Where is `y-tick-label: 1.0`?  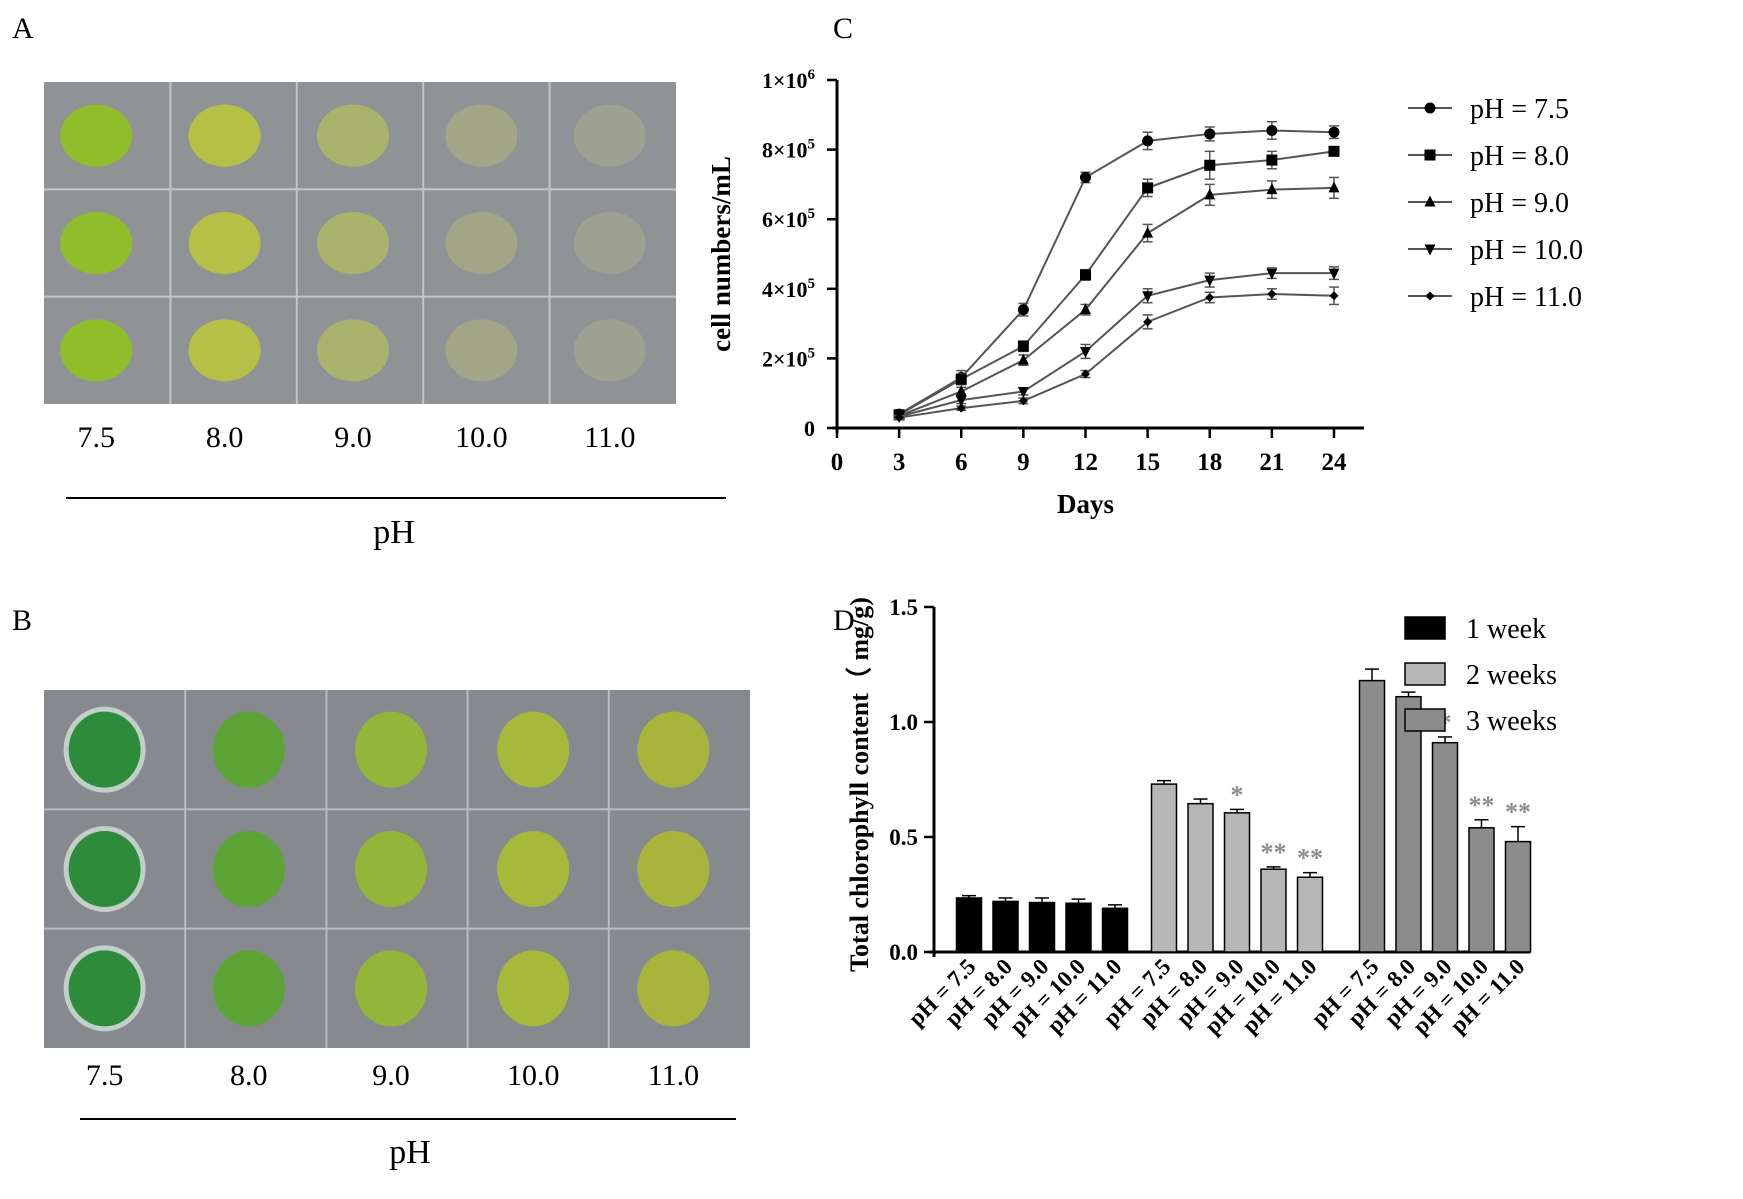 y-tick-label: 1.0 is located at coordinates (903, 722).